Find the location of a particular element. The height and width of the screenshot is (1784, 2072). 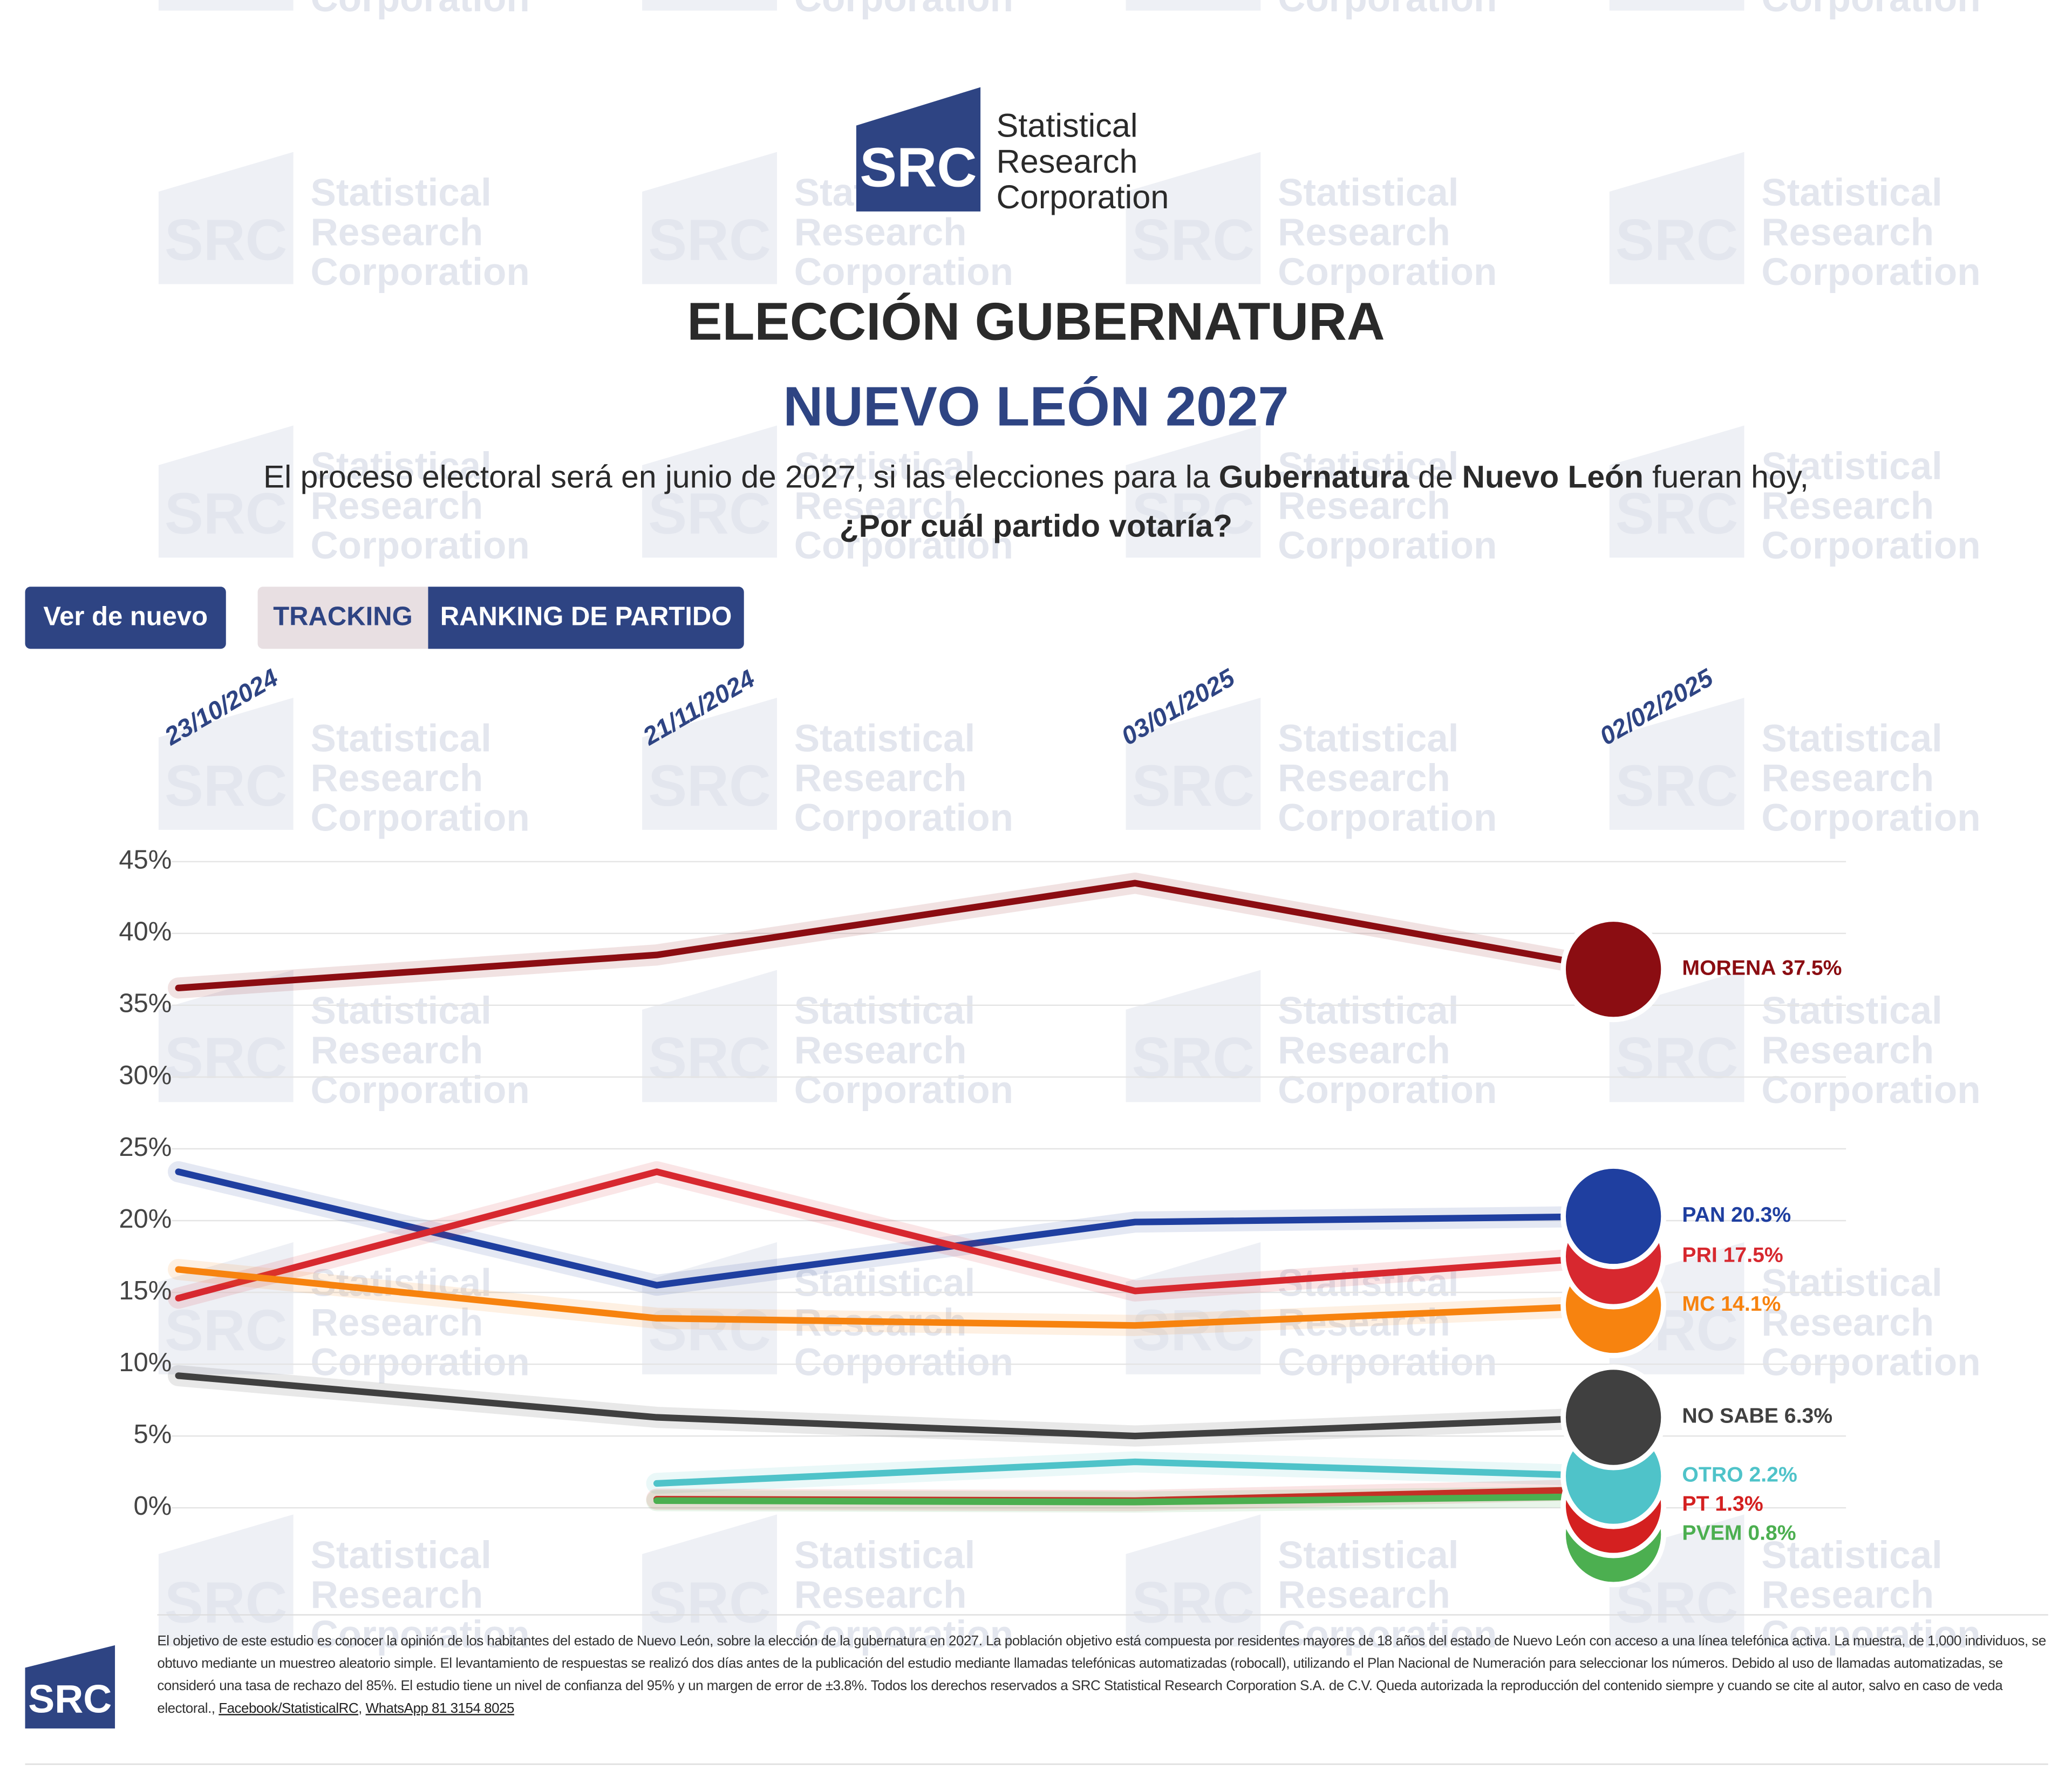

value-label: 17.5% is located at coordinates (1753, 1255).